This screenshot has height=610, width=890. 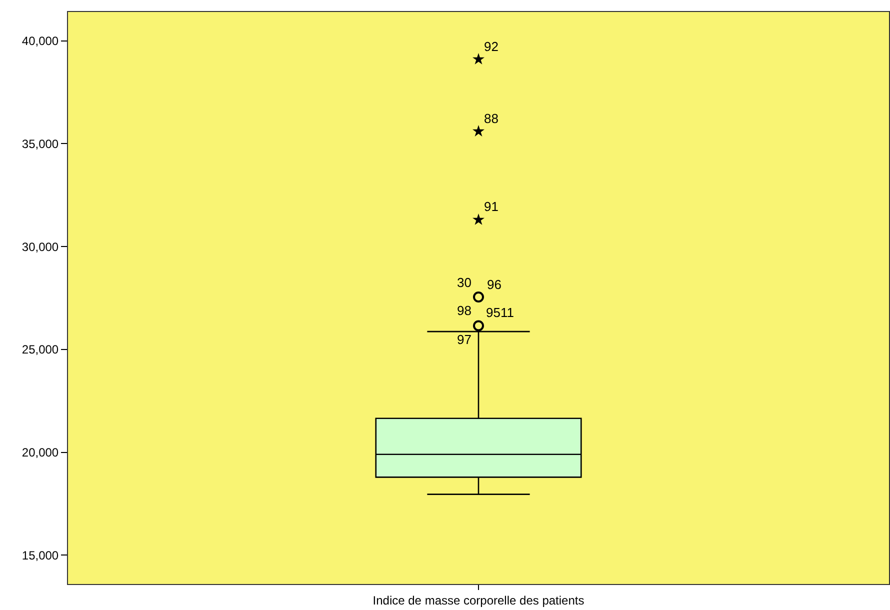 I want to click on annotation: 30, so click(x=464, y=282).